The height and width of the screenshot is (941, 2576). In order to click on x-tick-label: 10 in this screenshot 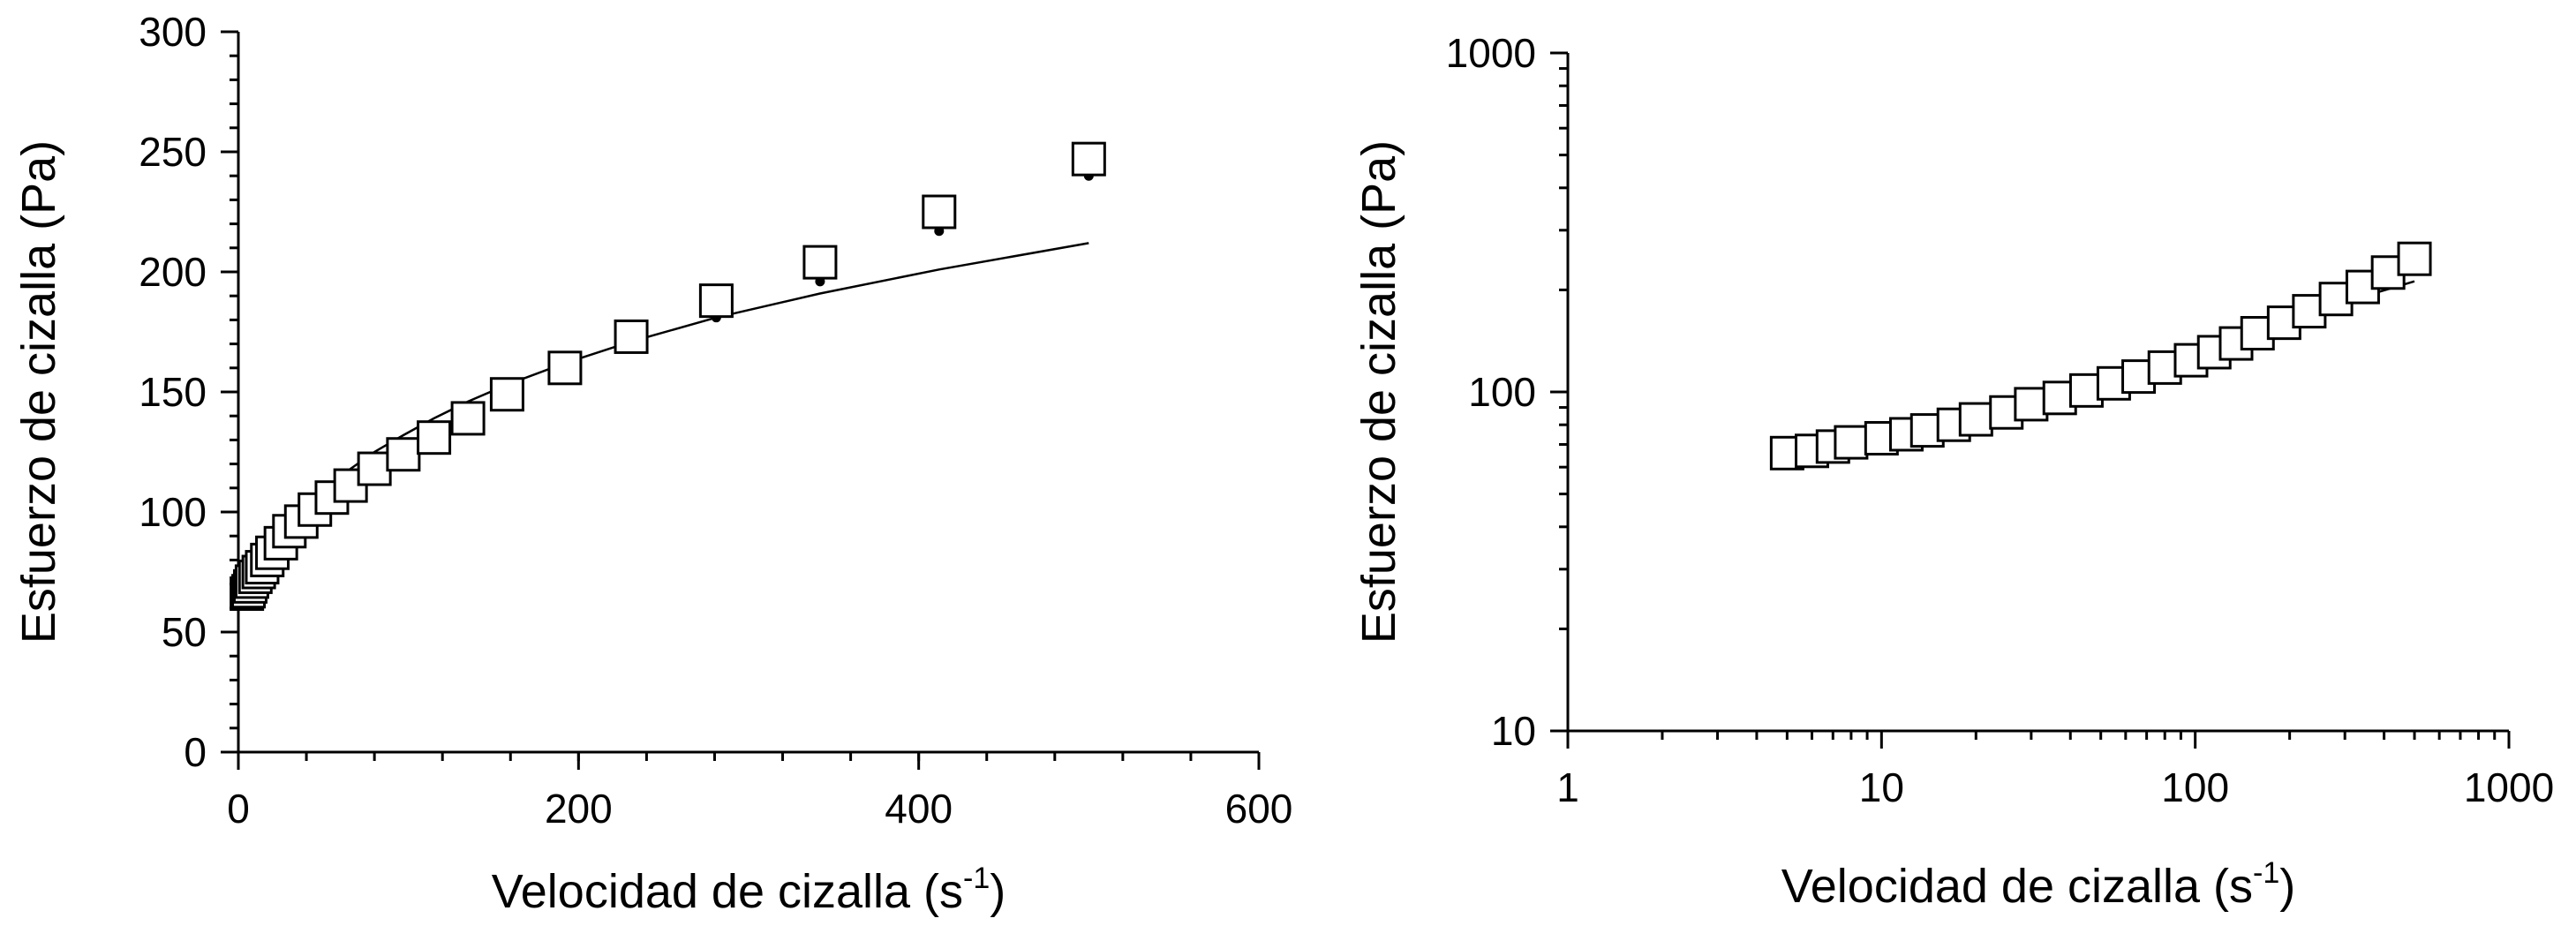, I will do `click(1882, 787)`.